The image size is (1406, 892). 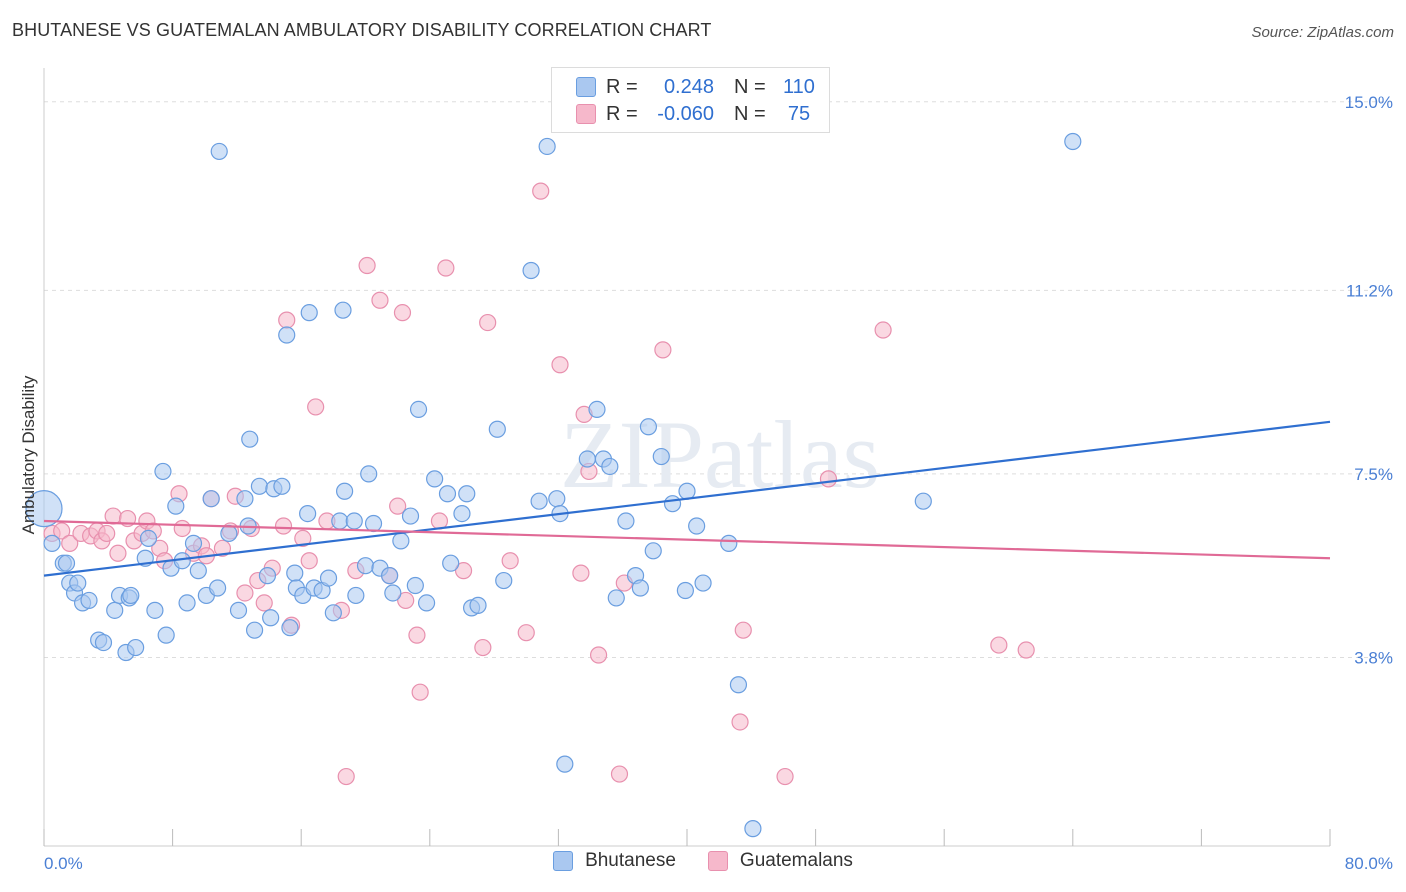 I want to click on x-tick-label: 0.0%, so click(x=63, y=863).